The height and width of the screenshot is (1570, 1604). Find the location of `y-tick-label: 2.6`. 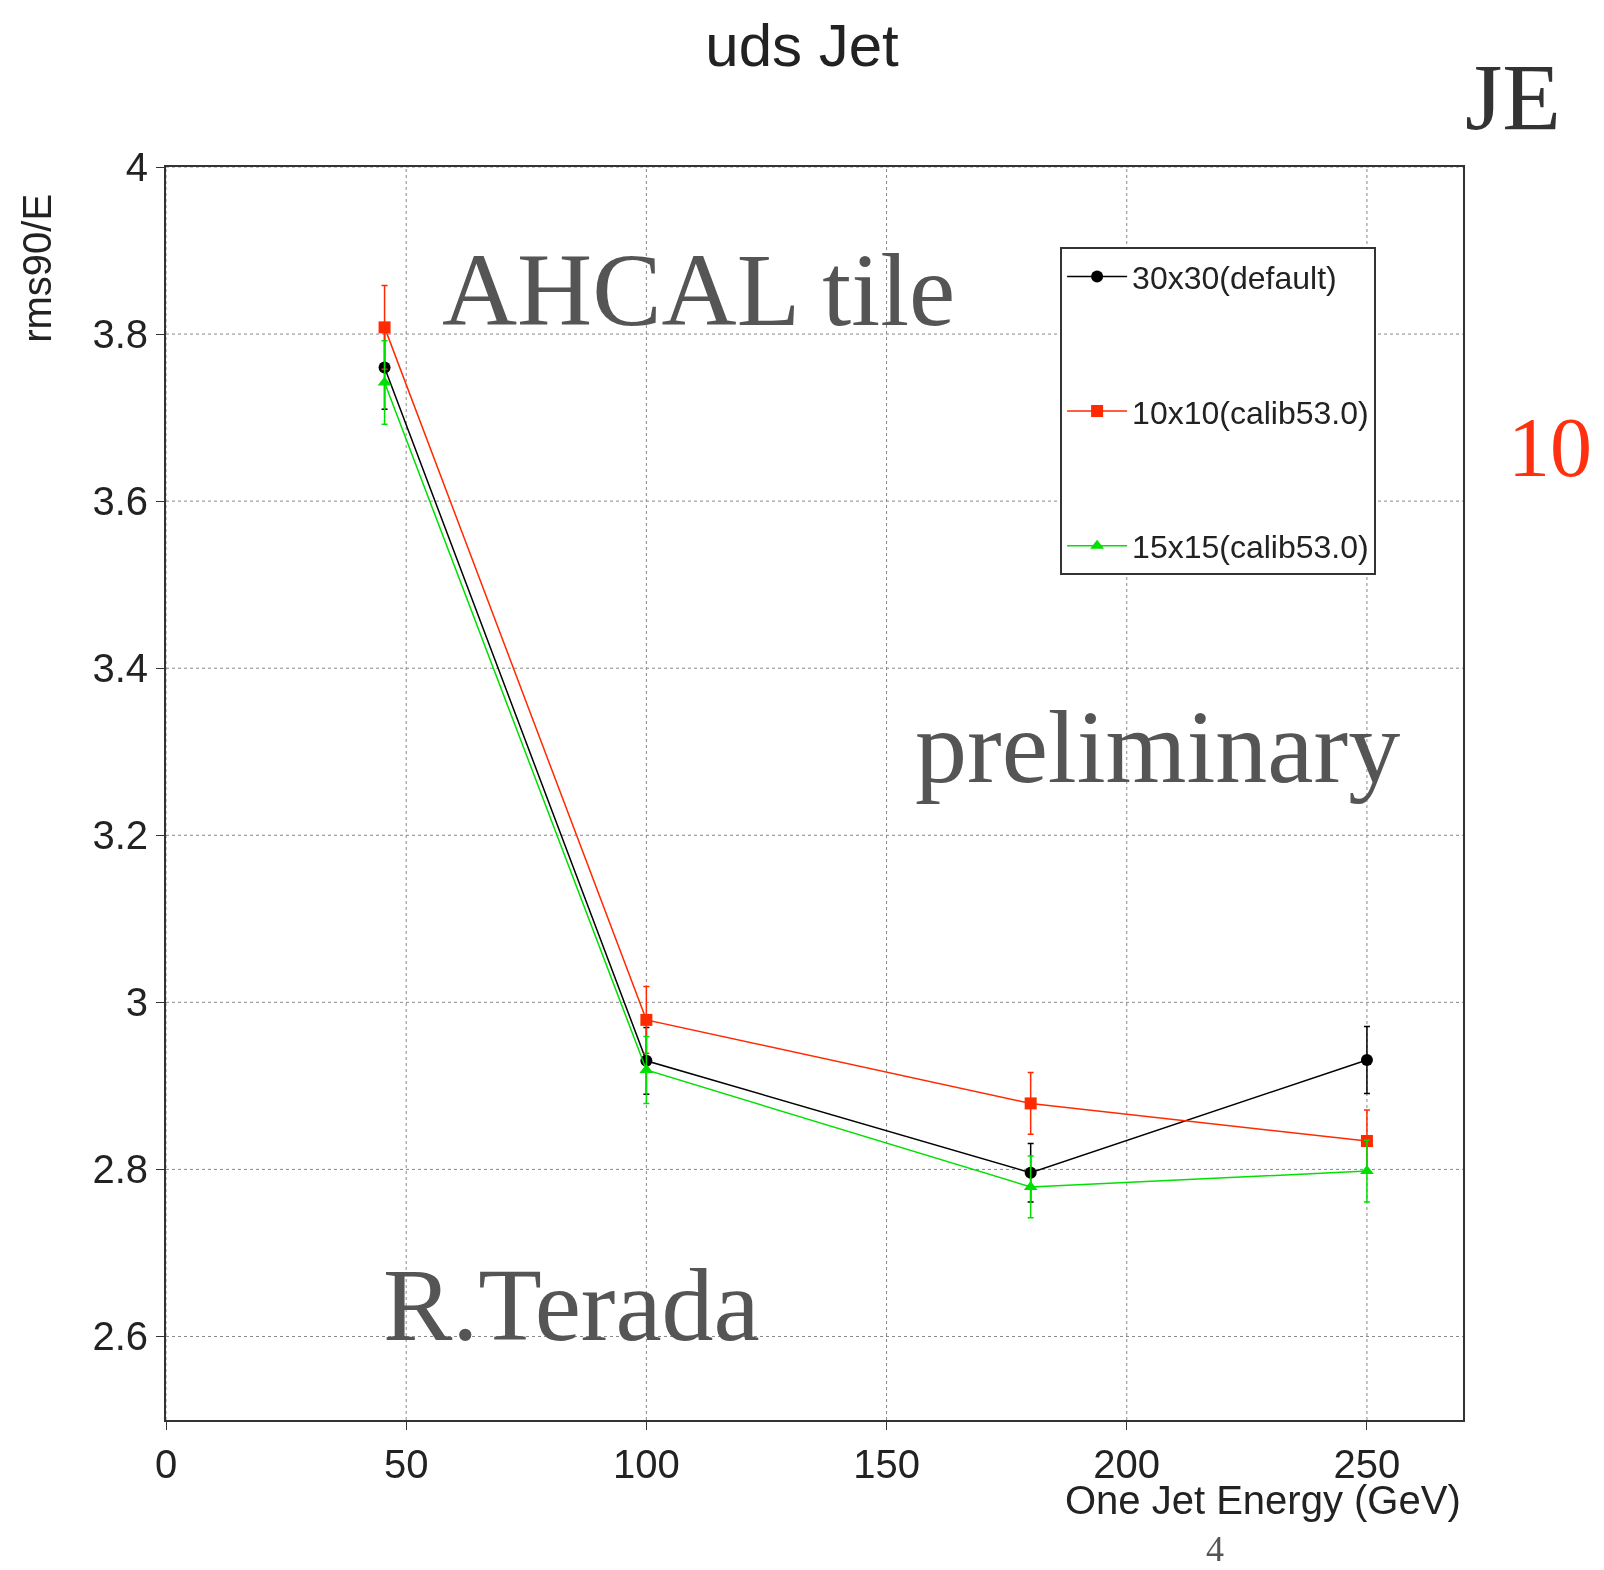

y-tick-label: 2.6 is located at coordinates (120, 1336).